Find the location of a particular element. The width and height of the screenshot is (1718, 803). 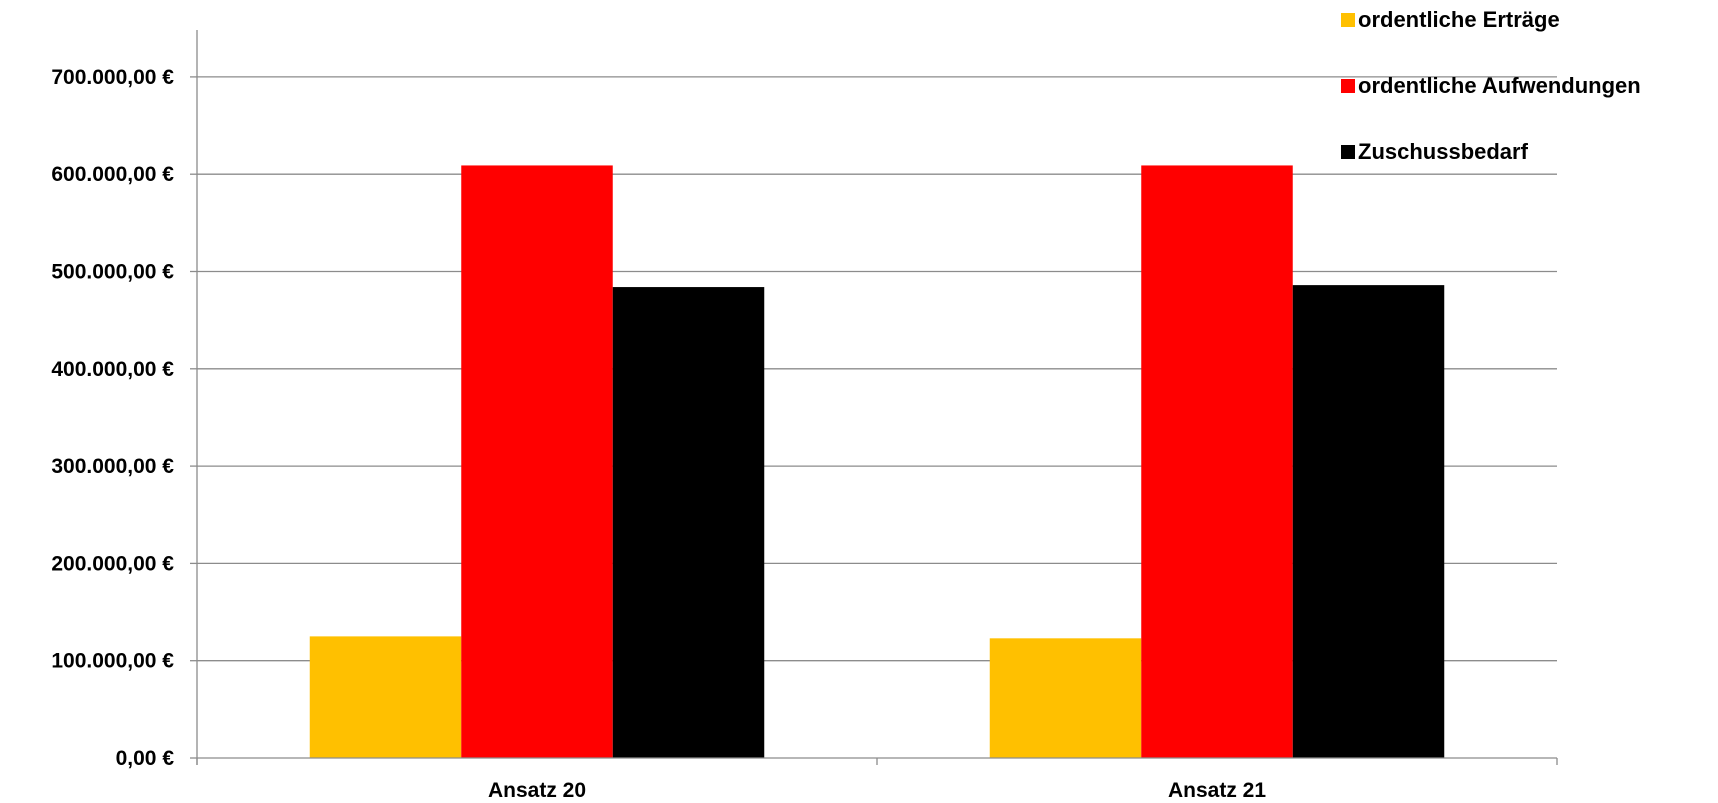

legend-label: Zuschussbedarf is located at coordinates (1443, 151).